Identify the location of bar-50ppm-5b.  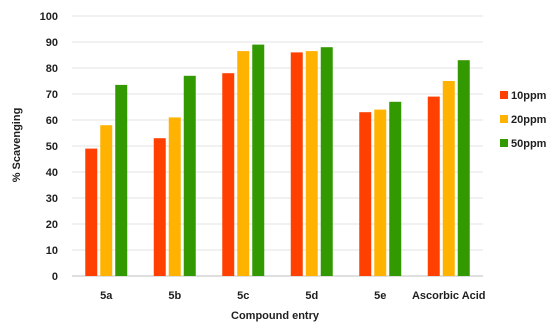
(189, 175).